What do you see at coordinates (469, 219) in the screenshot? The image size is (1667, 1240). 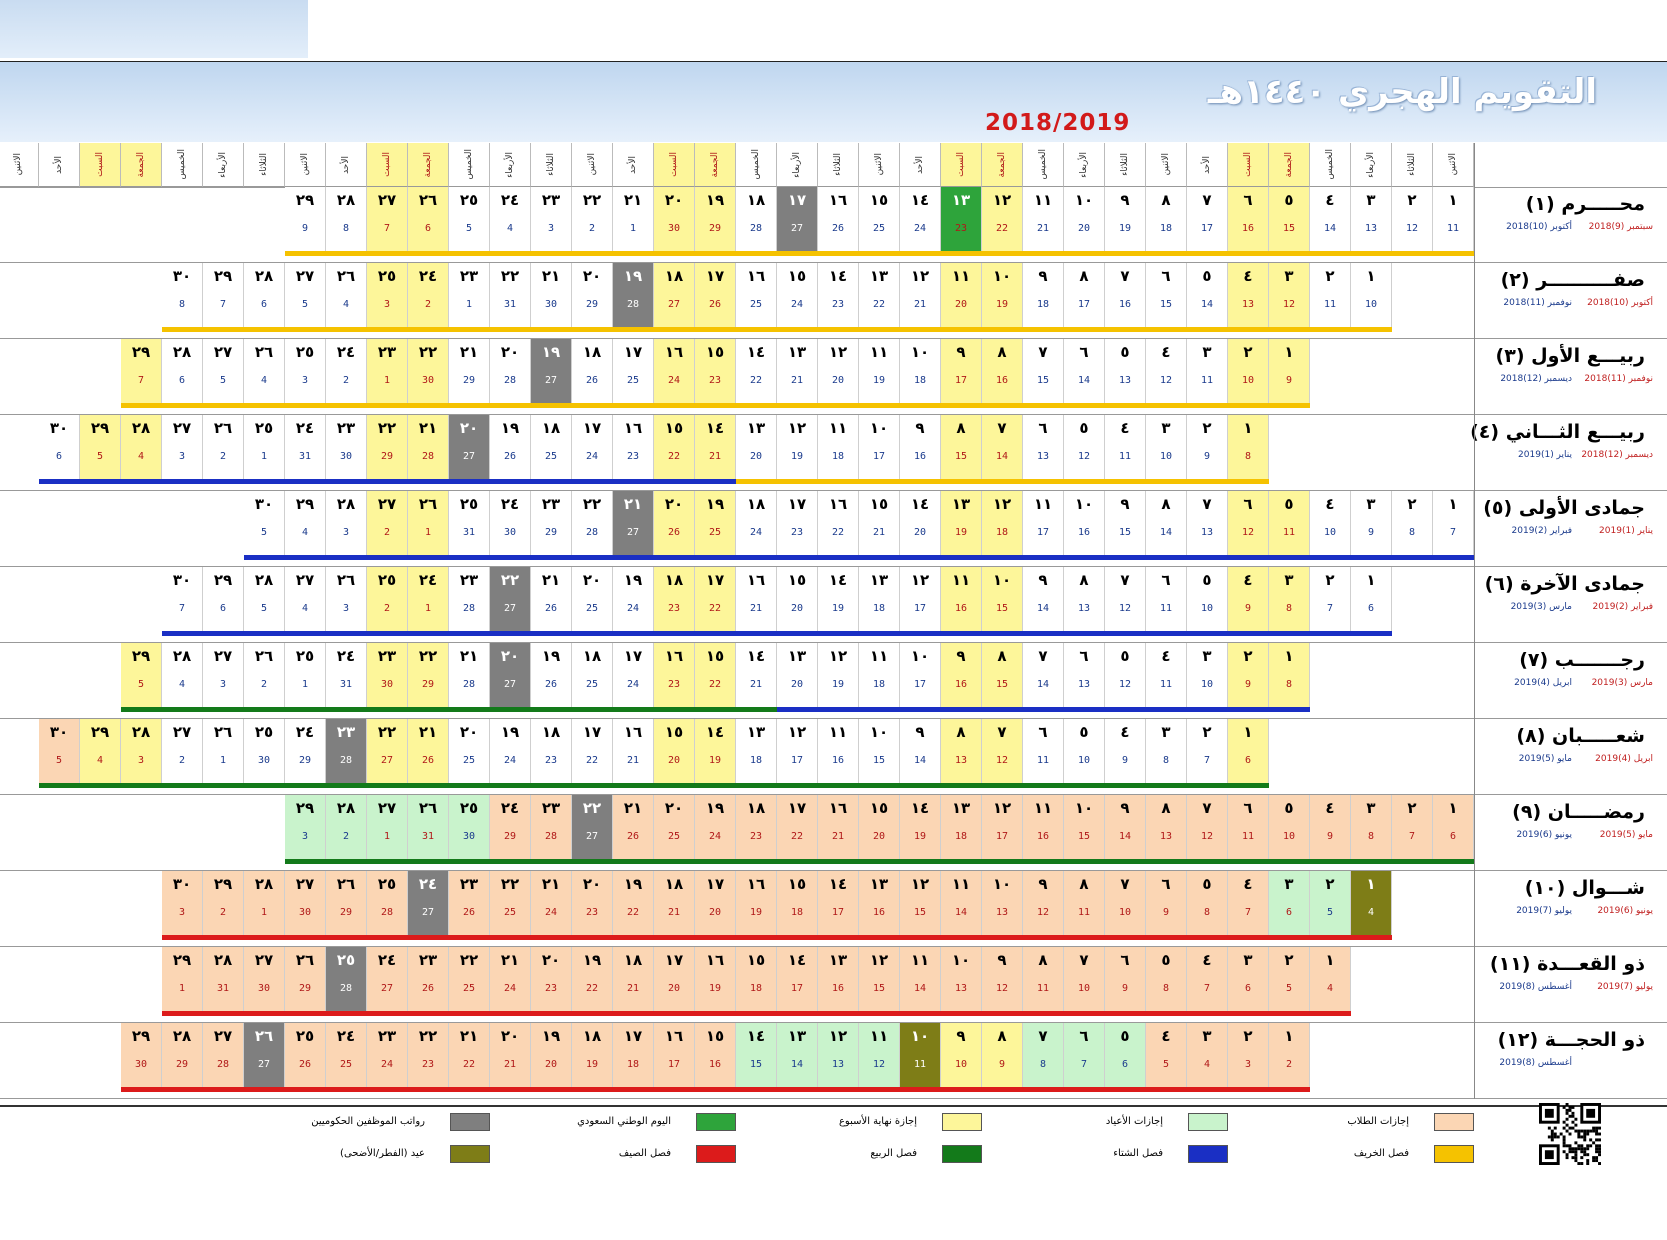 I see `day-cell: ٢٥ 5` at bounding box center [469, 219].